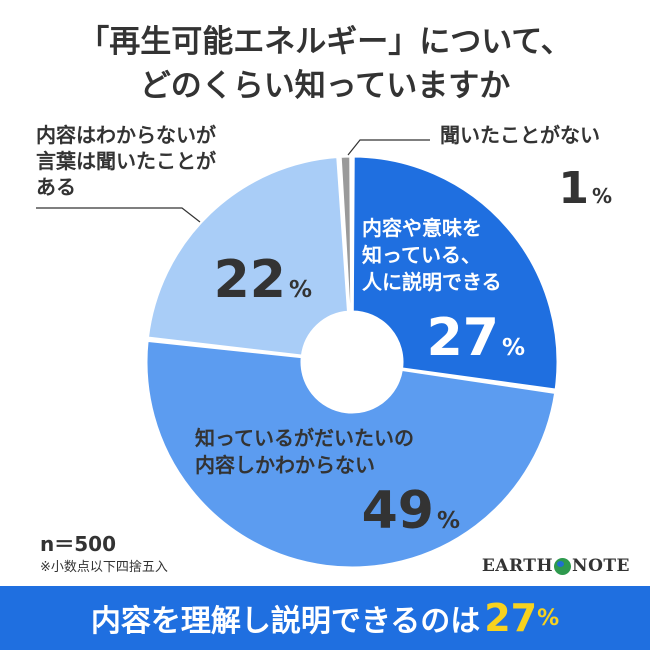 This screenshot has width=650, height=650. I want to click on banner-unit: %, so click(548, 618).